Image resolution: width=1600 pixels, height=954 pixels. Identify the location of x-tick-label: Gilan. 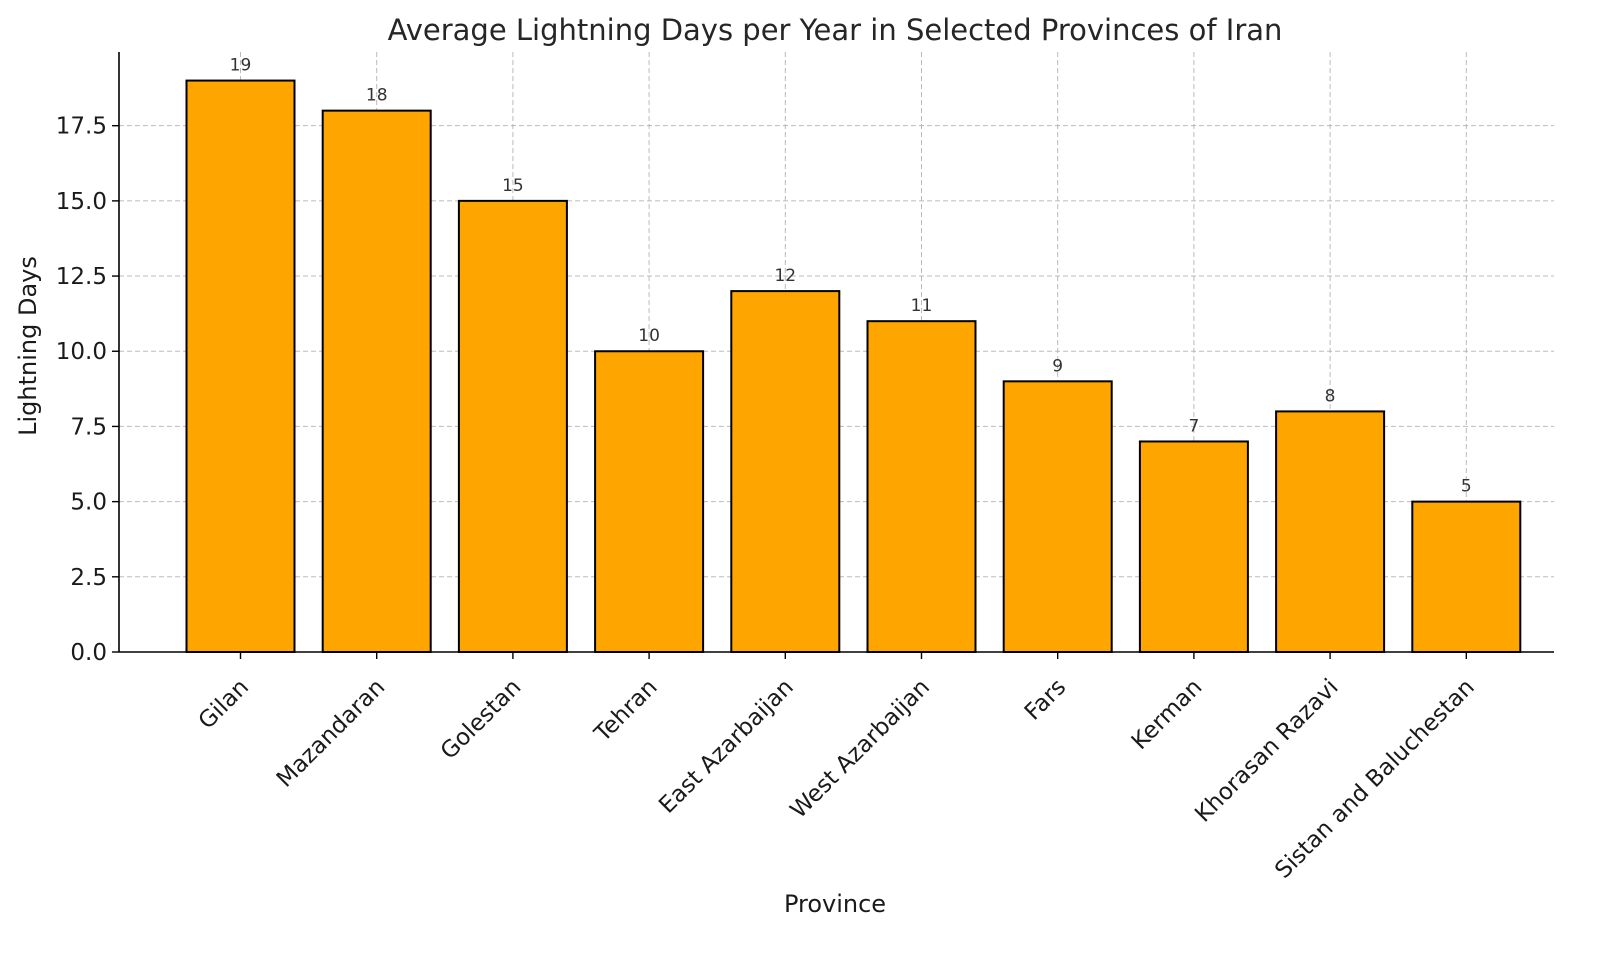
(224, 704).